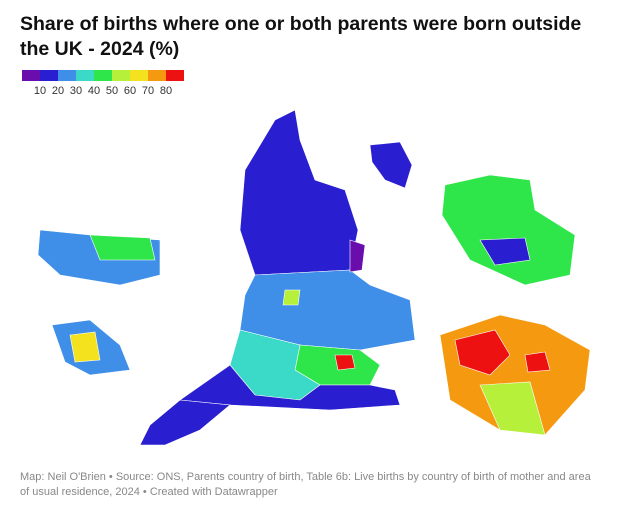 Image resolution: width=618 pixels, height=513 pixels. I want to click on legend-tick-label: 60, so click(130, 91).